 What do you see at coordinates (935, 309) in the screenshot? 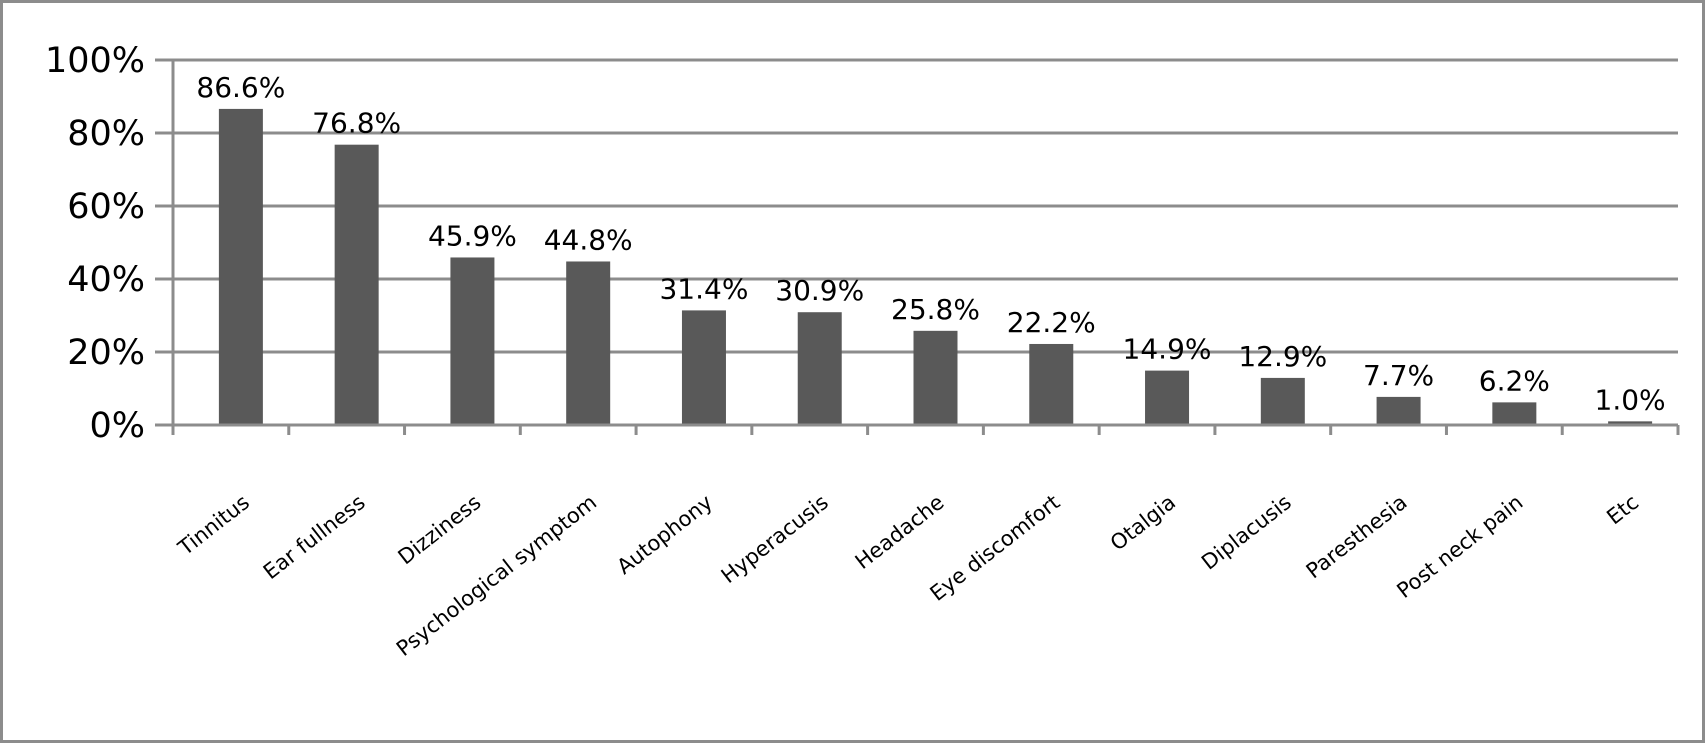
I see `data-label: 25.8%` at bounding box center [935, 309].